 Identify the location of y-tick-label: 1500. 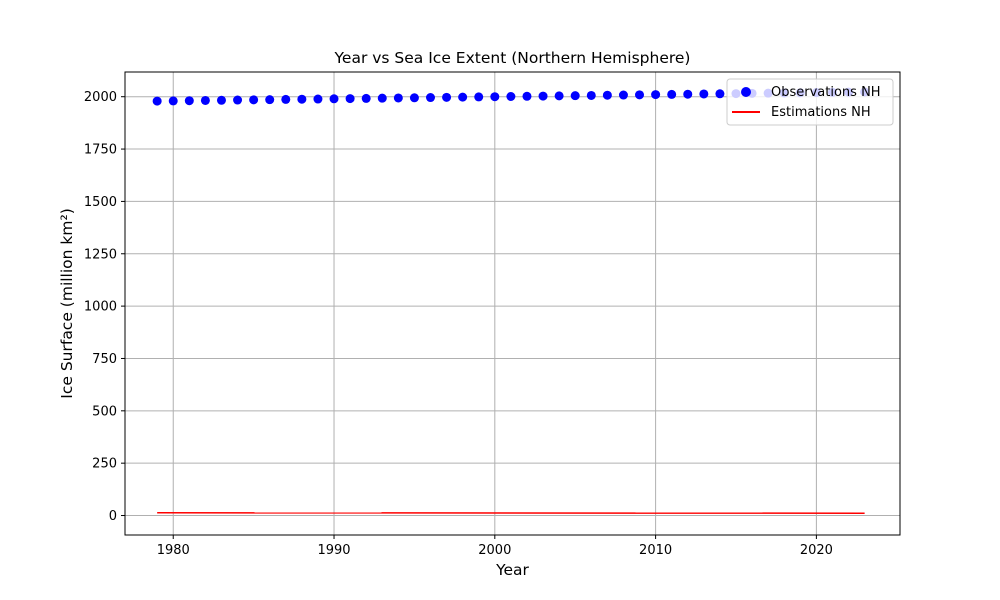
(100, 202).